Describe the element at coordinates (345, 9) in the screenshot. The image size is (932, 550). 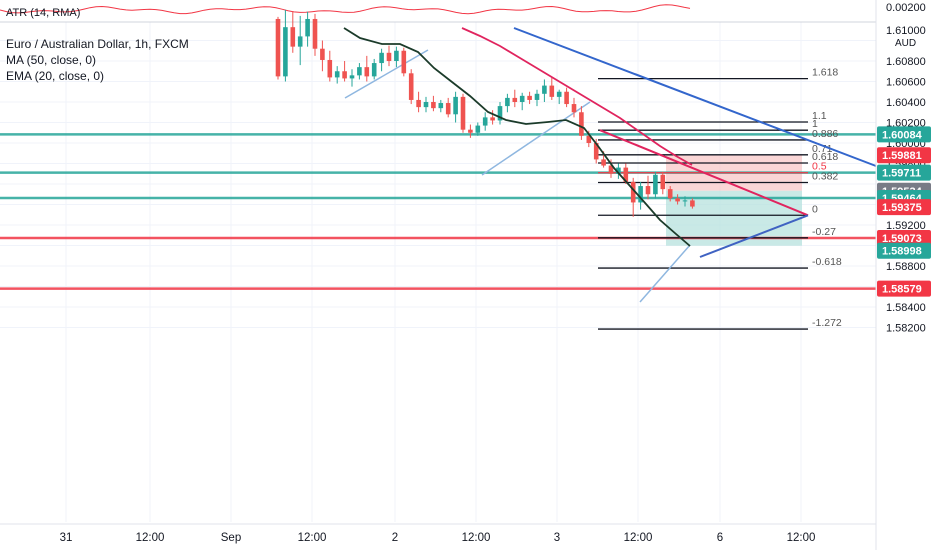
I see `atr-line` at that location.